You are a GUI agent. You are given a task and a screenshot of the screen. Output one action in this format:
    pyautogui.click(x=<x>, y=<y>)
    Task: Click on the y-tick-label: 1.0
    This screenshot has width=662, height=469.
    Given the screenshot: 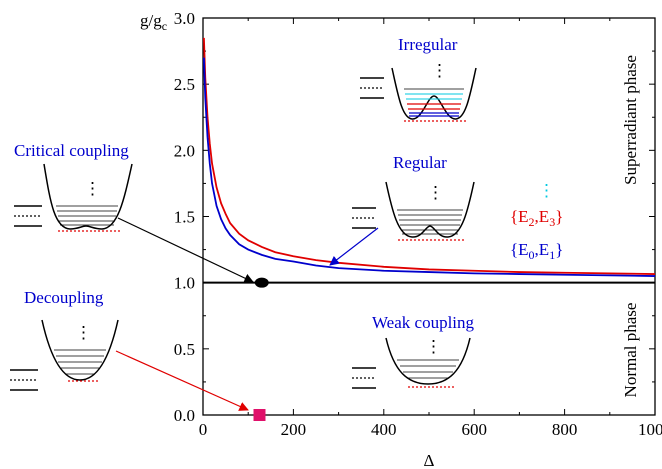 What is the action you would take?
    pyautogui.click(x=184, y=283)
    